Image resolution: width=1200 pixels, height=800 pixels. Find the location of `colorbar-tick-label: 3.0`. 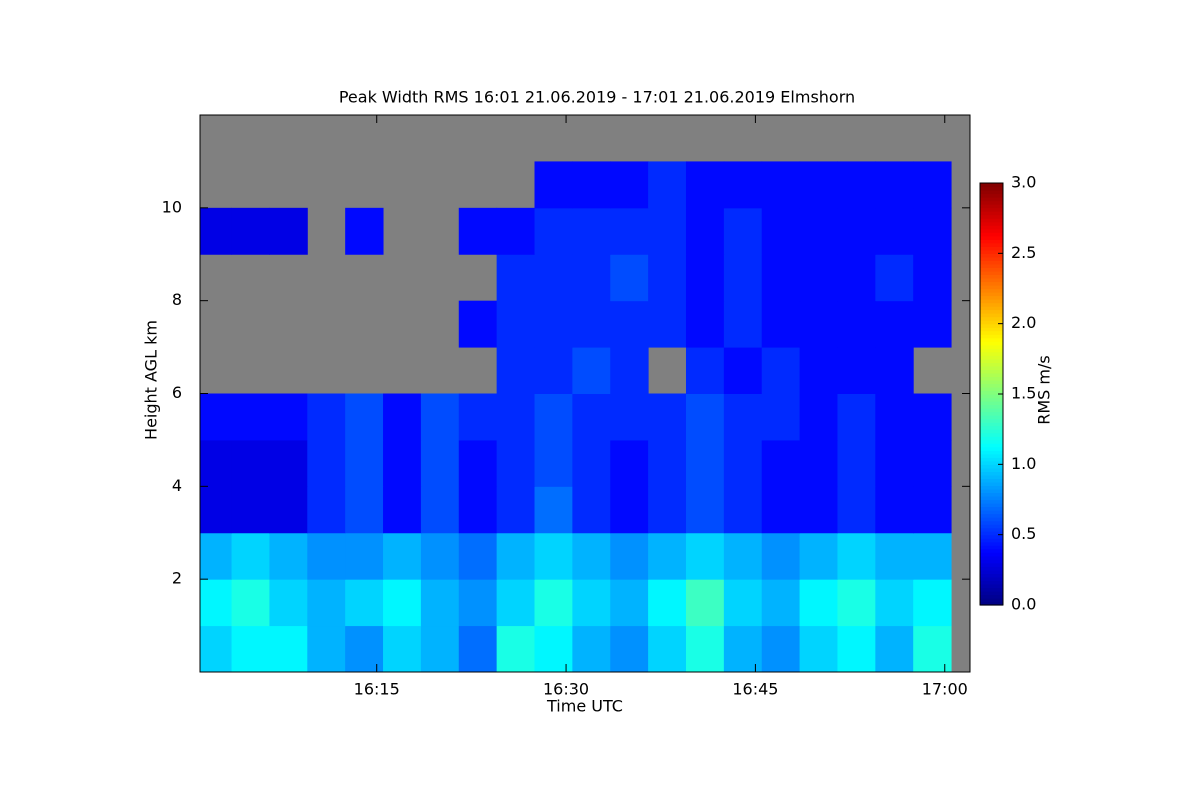

colorbar-tick-label: 3.0 is located at coordinates (1023, 182).